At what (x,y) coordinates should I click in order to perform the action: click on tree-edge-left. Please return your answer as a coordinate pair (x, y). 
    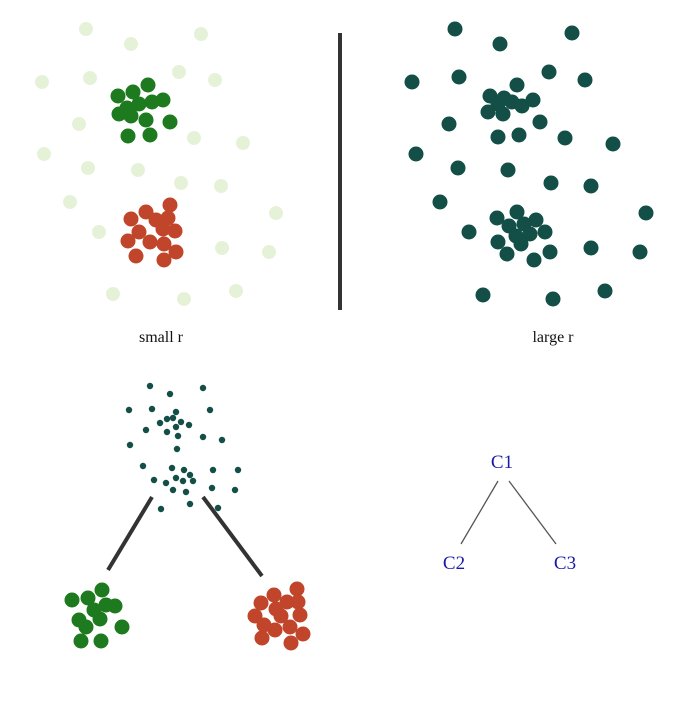
    Looking at the image, I should click on (479, 512).